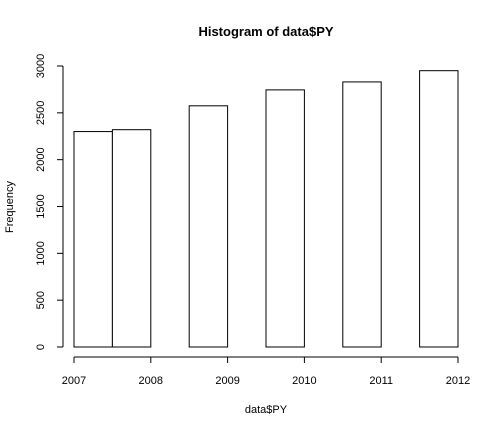 The height and width of the screenshot is (432, 504). What do you see at coordinates (227, 381) in the screenshot?
I see `x-tick-label: 2009` at bounding box center [227, 381].